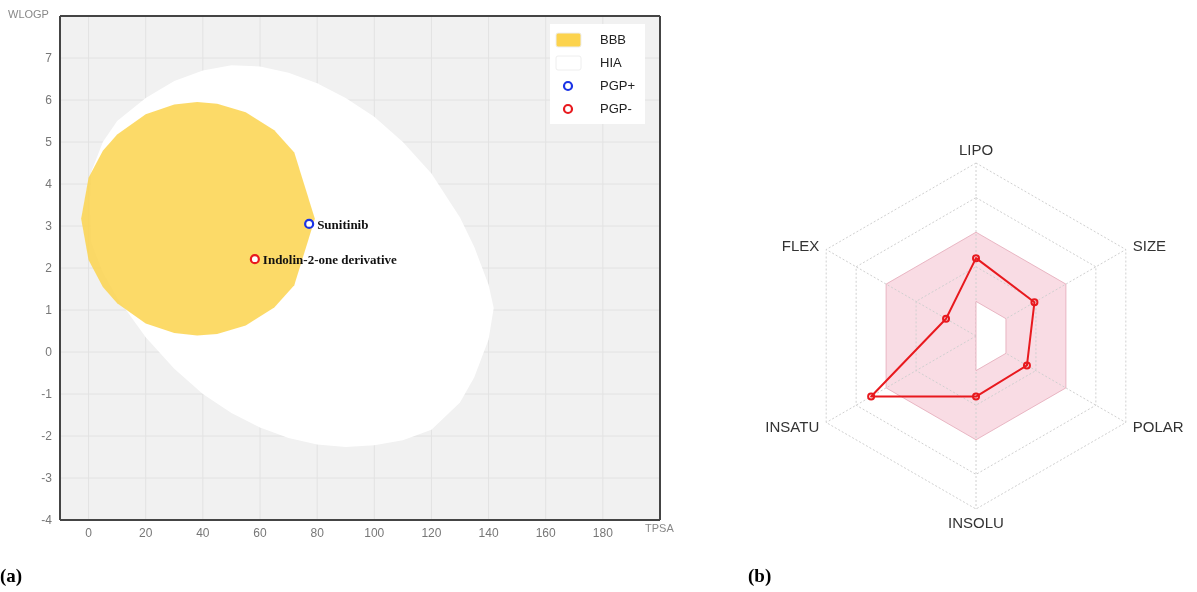 Image resolution: width=1197 pixels, height=592 pixels. Describe the element at coordinates (11, 576) in the screenshot. I see `text: (a)` at that location.